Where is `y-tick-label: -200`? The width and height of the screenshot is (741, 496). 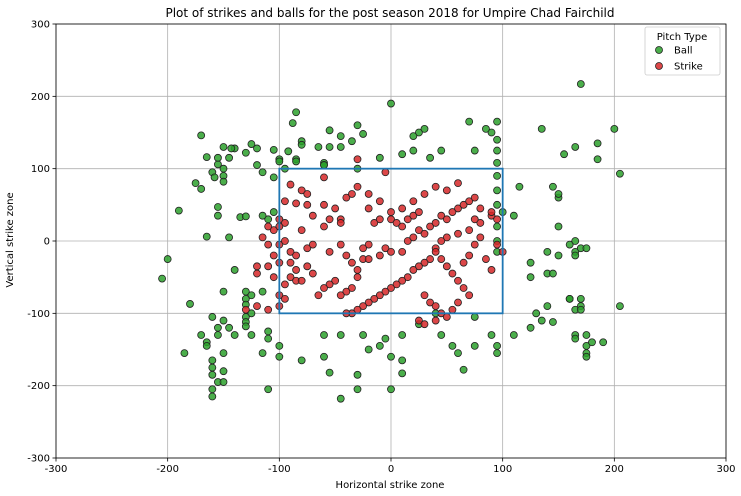 y-tick-label: -200 is located at coordinates (38, 386).